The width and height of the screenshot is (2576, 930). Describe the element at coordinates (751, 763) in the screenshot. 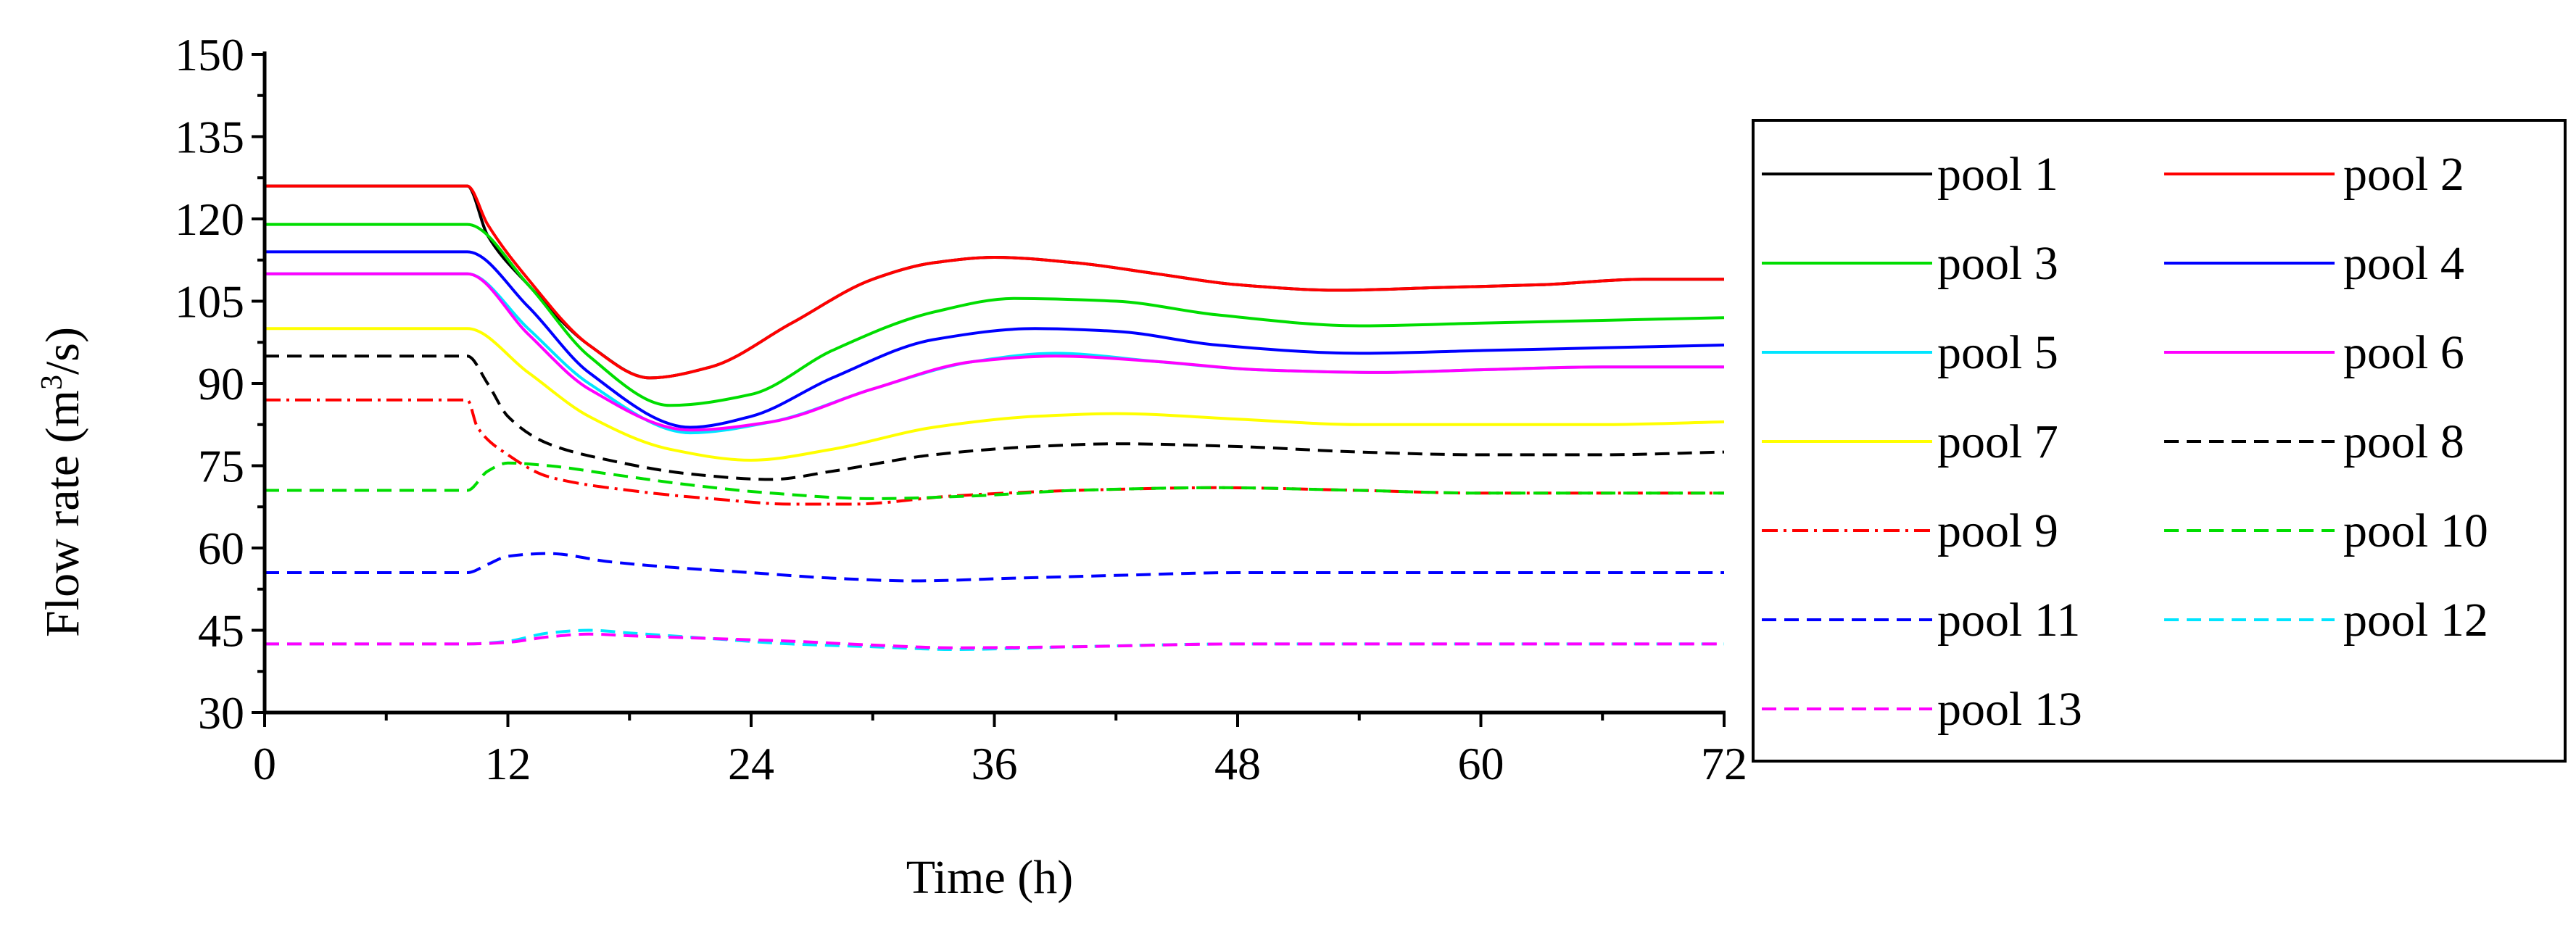

I see `x-tick-label: 24` at that location.